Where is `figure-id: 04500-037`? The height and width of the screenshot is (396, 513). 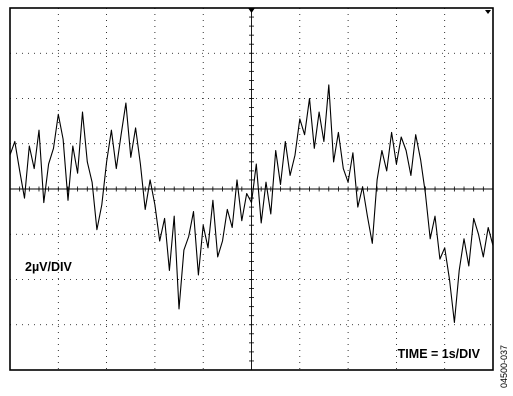 figure-id: 04500-037 is located at coordinates (504, 366).